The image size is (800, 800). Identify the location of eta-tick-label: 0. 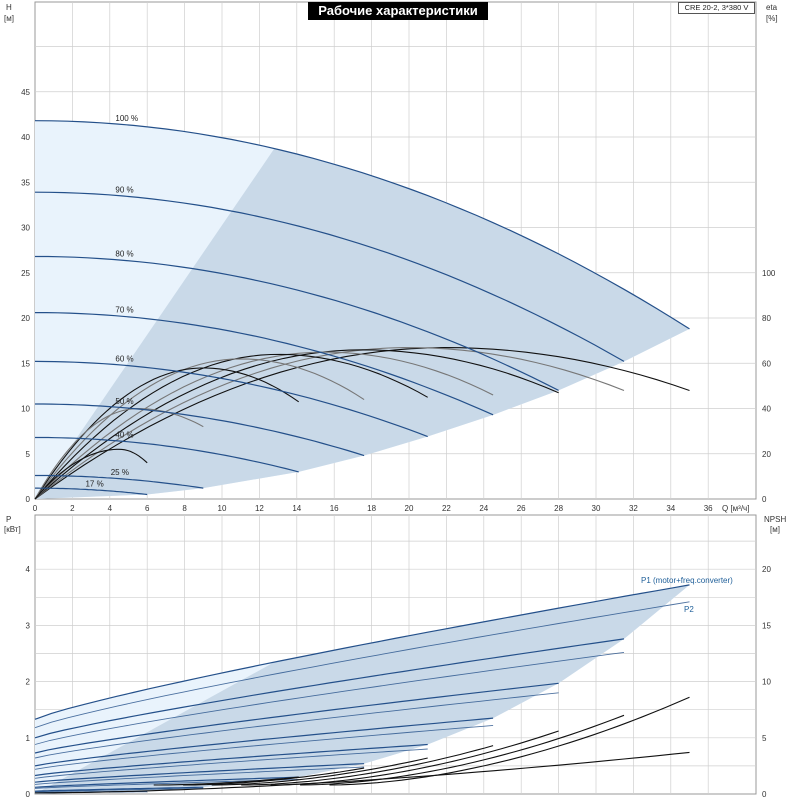
(764, 499).